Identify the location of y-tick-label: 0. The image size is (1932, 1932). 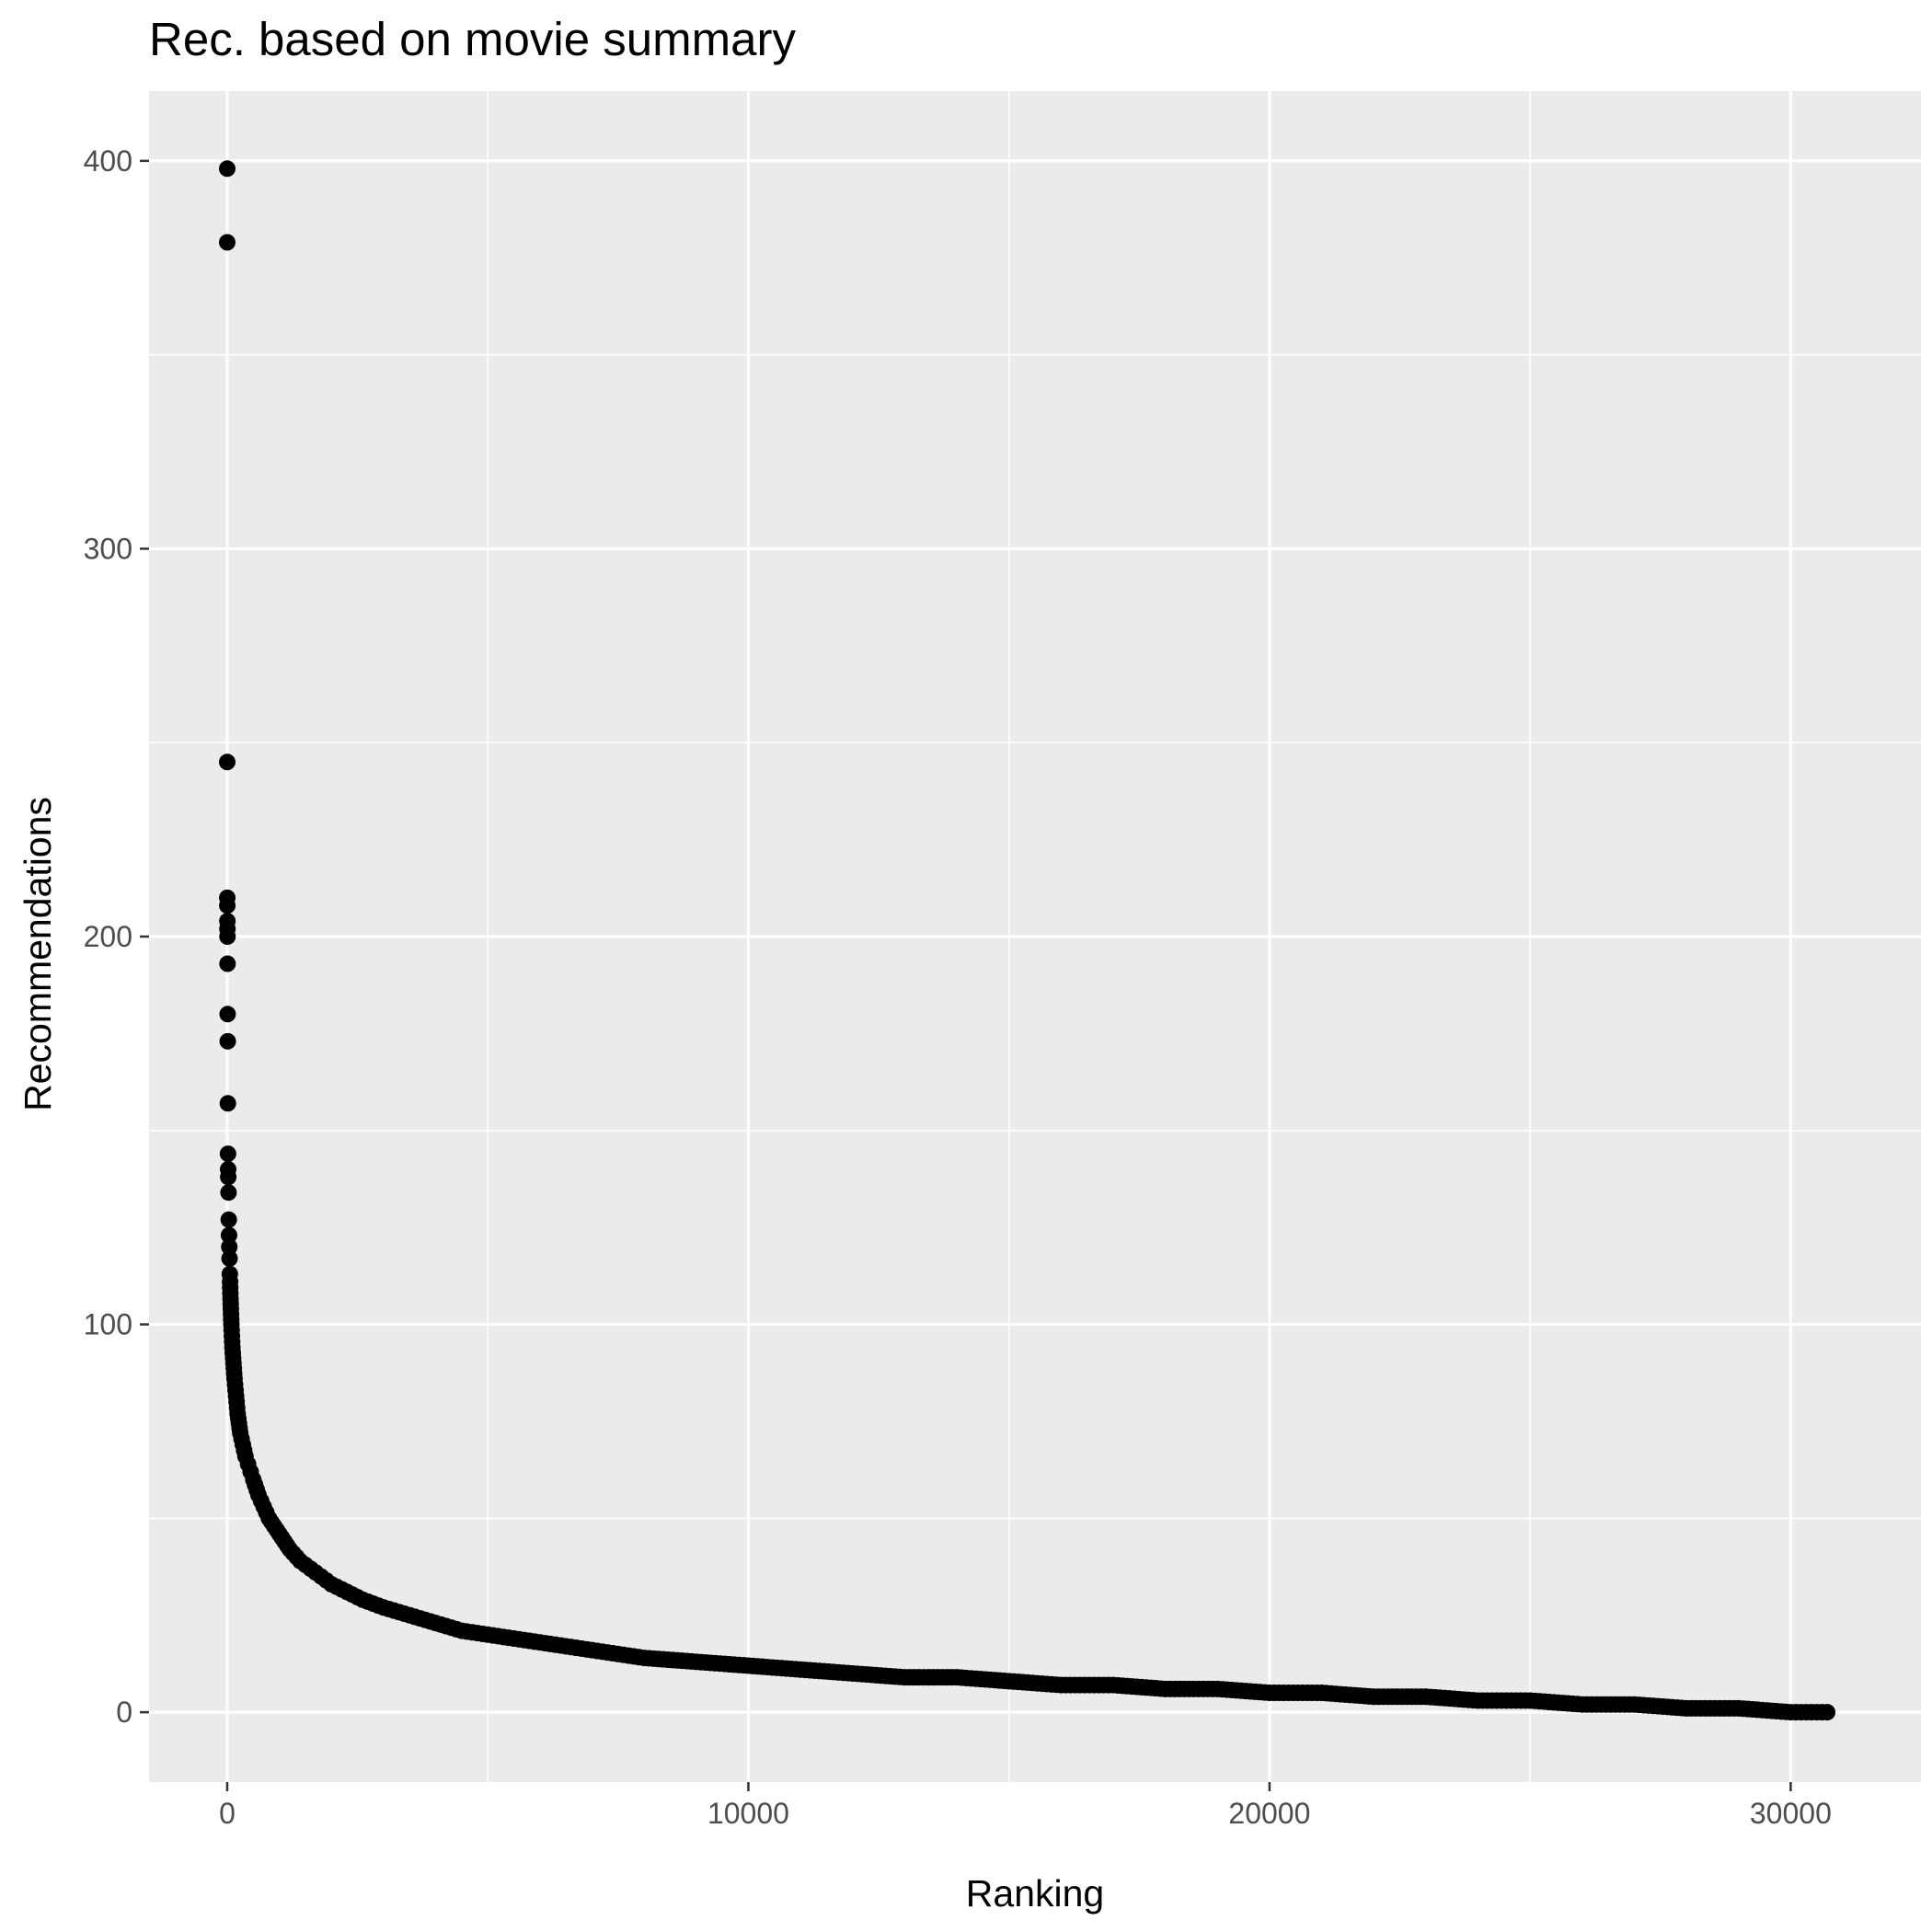
(124, 1712).